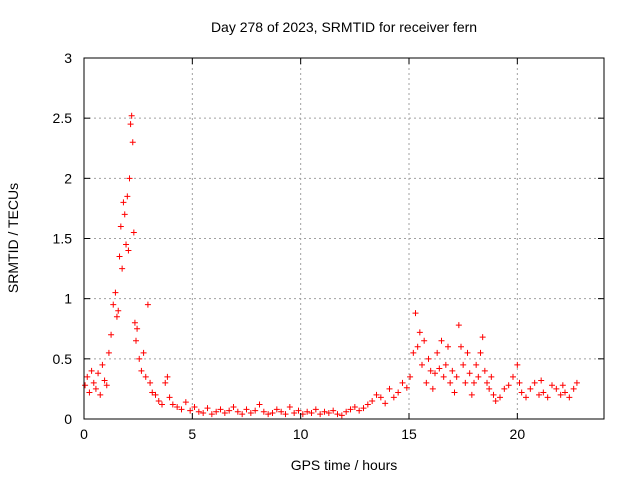  I want to click on x-tick-label: 10, so click(301, 434).